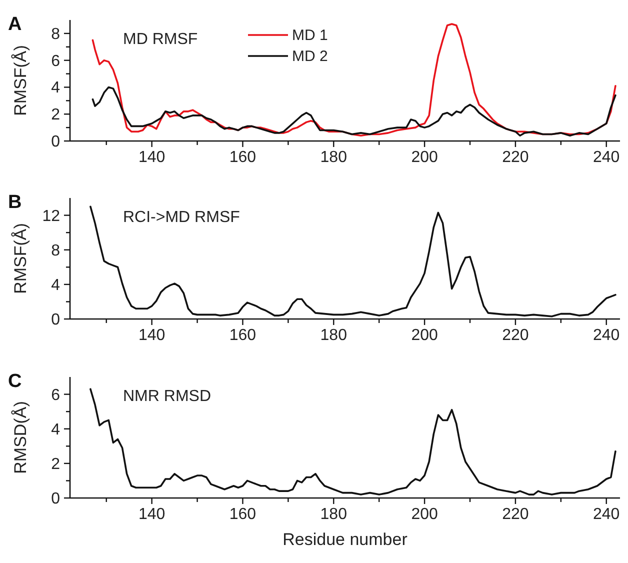 This screenshot has width=628, height=563. I want to click on annotation: NMR RMSD, so click(167, 396).